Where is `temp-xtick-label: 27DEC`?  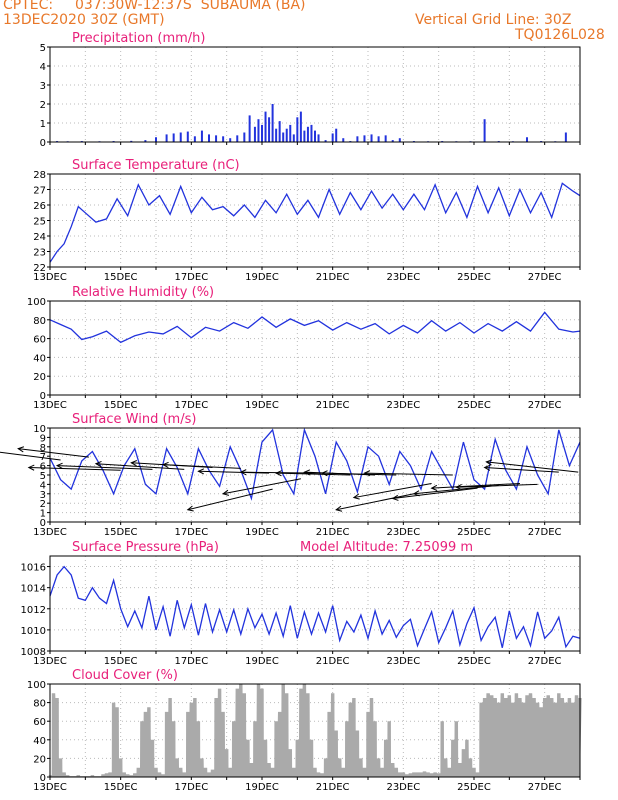
temp-xtick-label: 27DEC is located at coordinates (545, 277).